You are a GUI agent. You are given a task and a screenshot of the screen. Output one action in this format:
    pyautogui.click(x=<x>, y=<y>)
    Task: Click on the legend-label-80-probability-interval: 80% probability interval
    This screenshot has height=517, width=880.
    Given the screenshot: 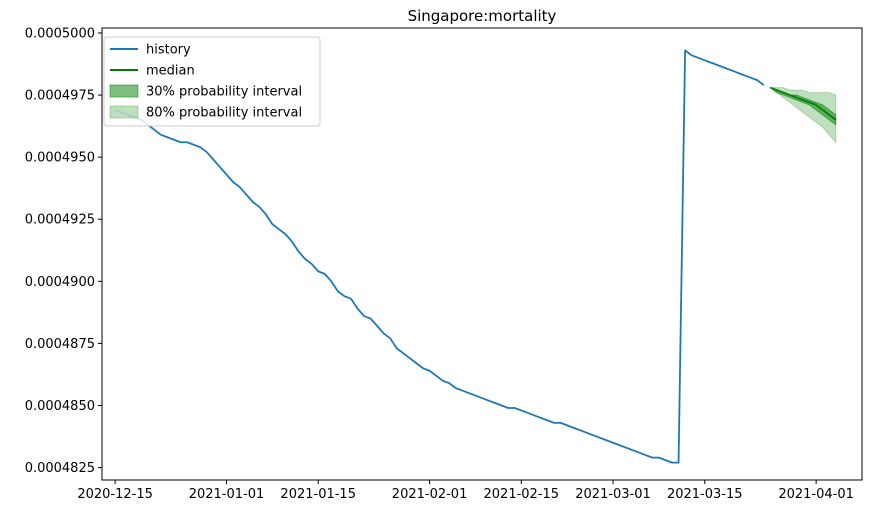 What is the action you would take?
    pyautogui.click(x=224, y=113)
    